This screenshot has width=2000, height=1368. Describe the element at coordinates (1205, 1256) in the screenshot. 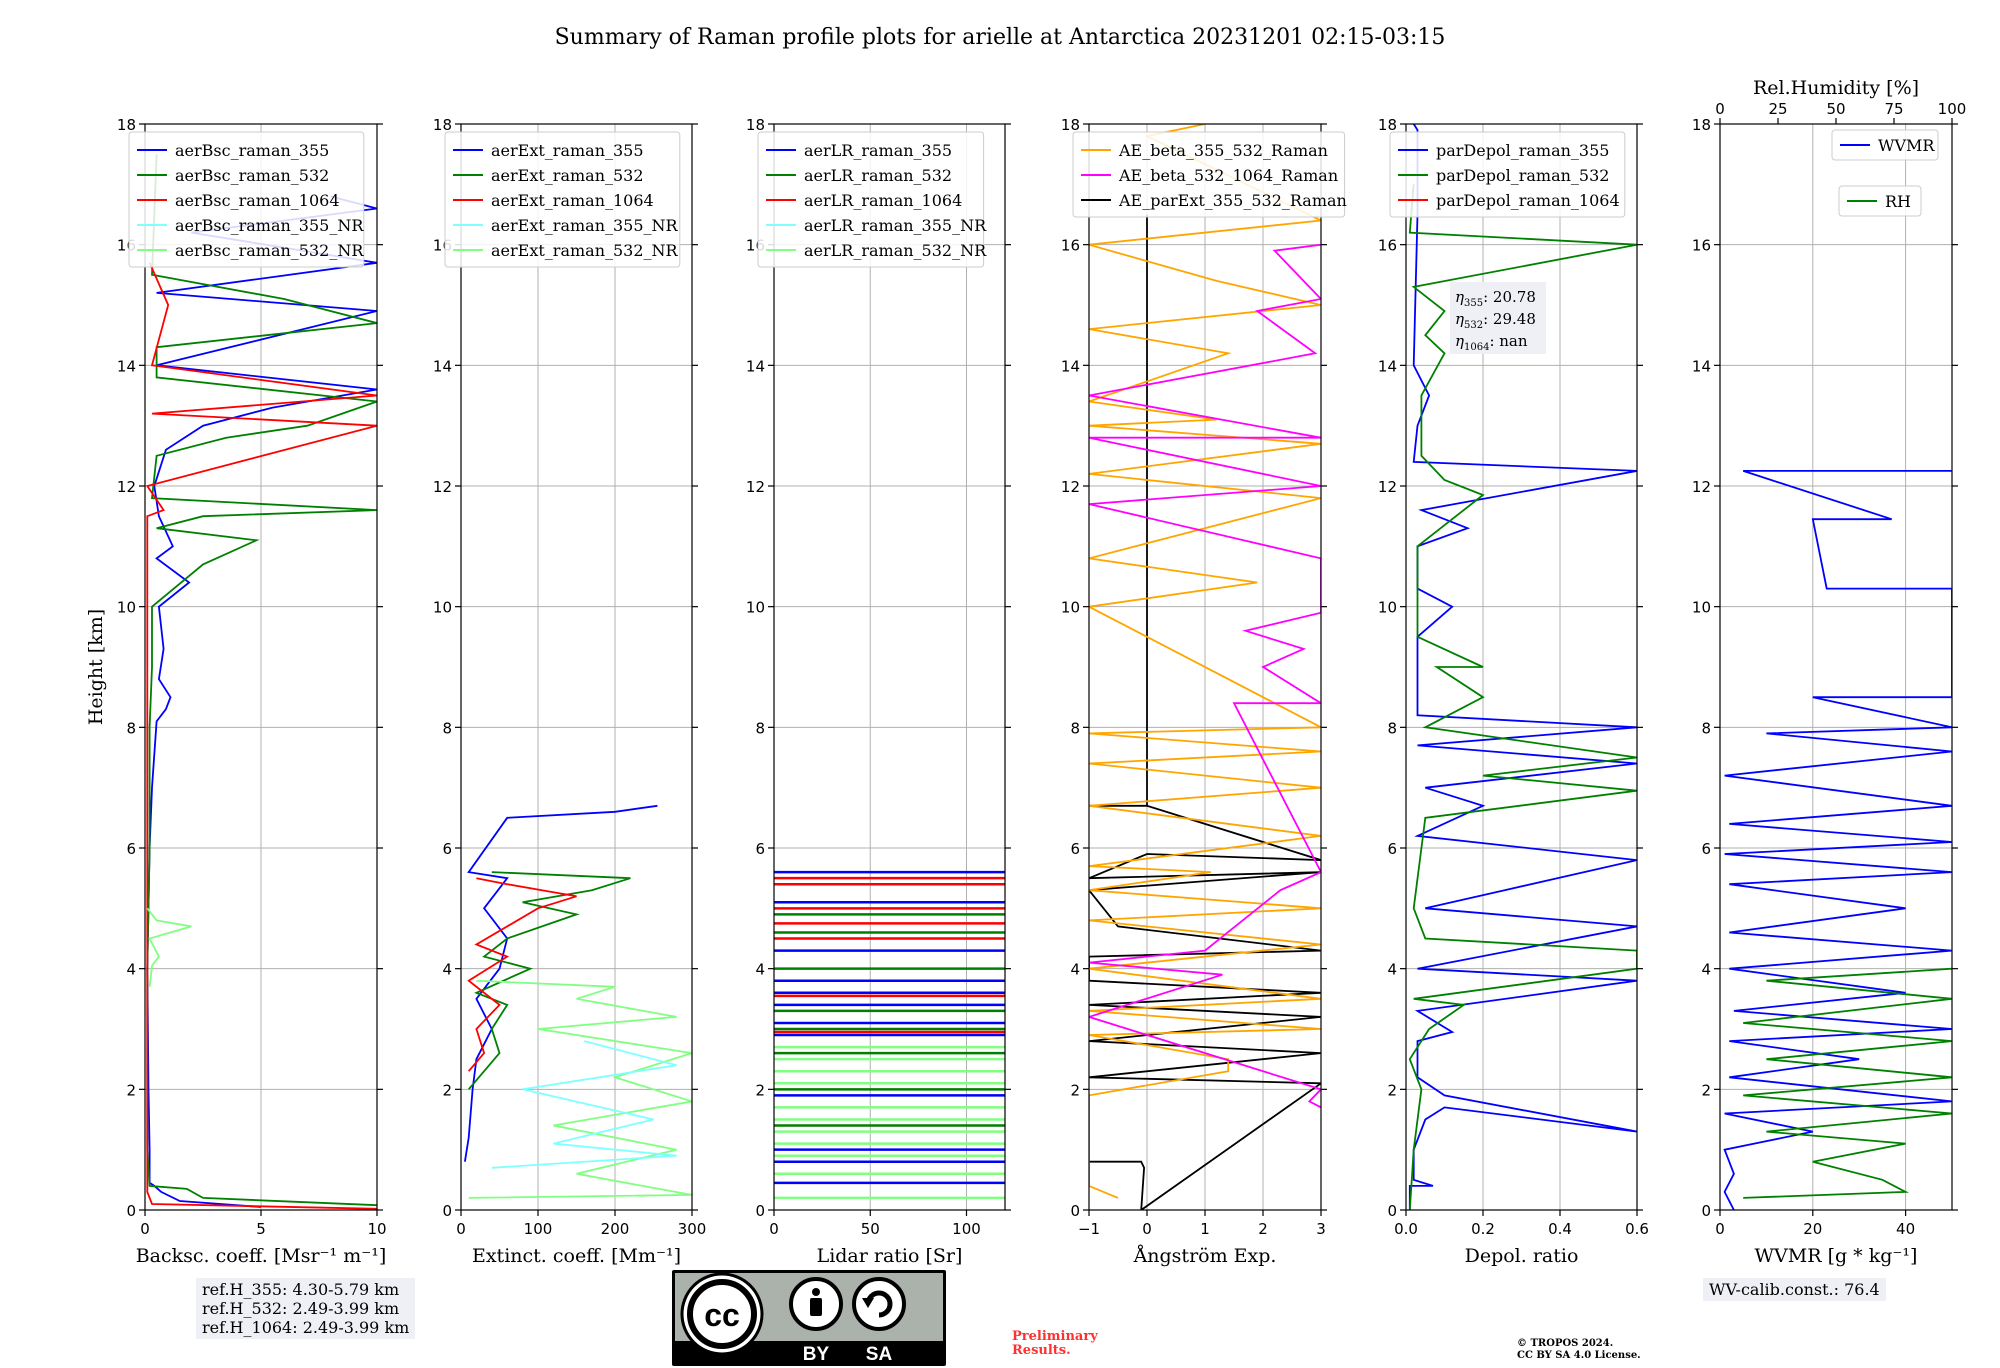

I see `x-axis-label: Ångström Exp.` at that location.